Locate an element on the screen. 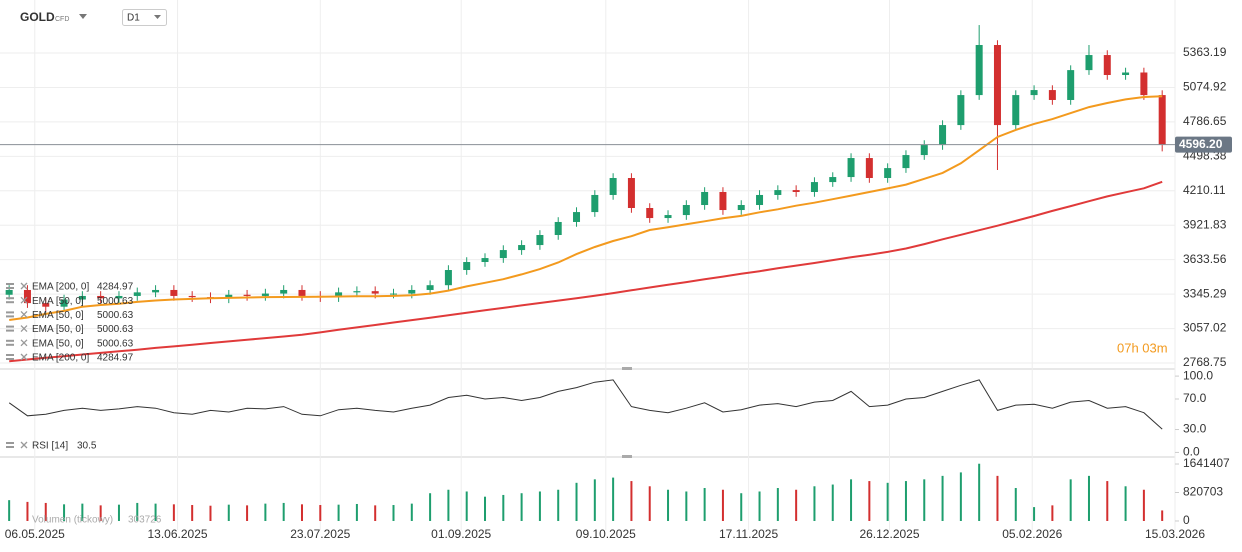 This screenshot has width=1242, height=552. y-tick-label: 3633.56 is located at coordinates (1205, 259).